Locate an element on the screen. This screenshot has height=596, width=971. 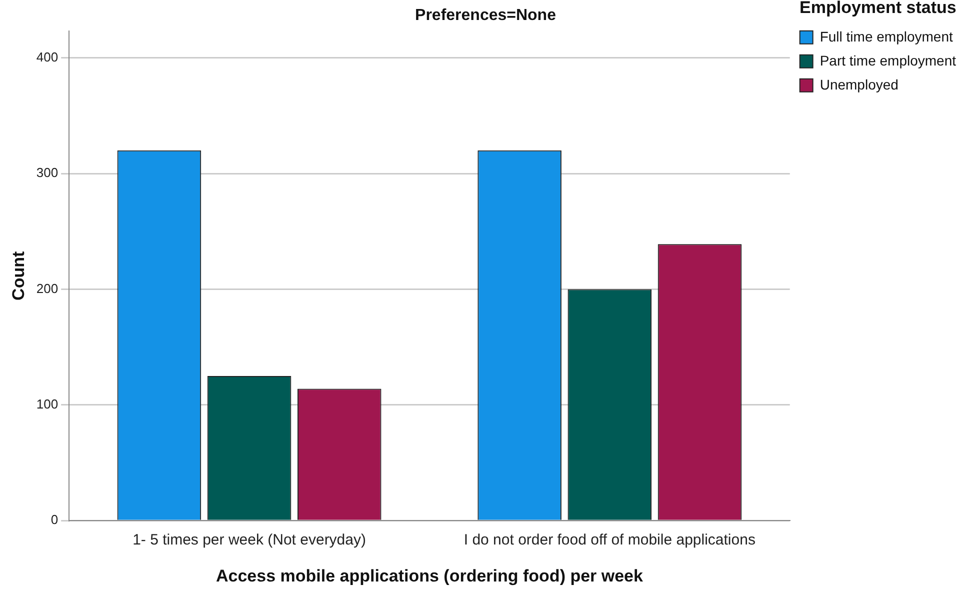
y-tick-label: 400 is located at coordinates (47, 56).